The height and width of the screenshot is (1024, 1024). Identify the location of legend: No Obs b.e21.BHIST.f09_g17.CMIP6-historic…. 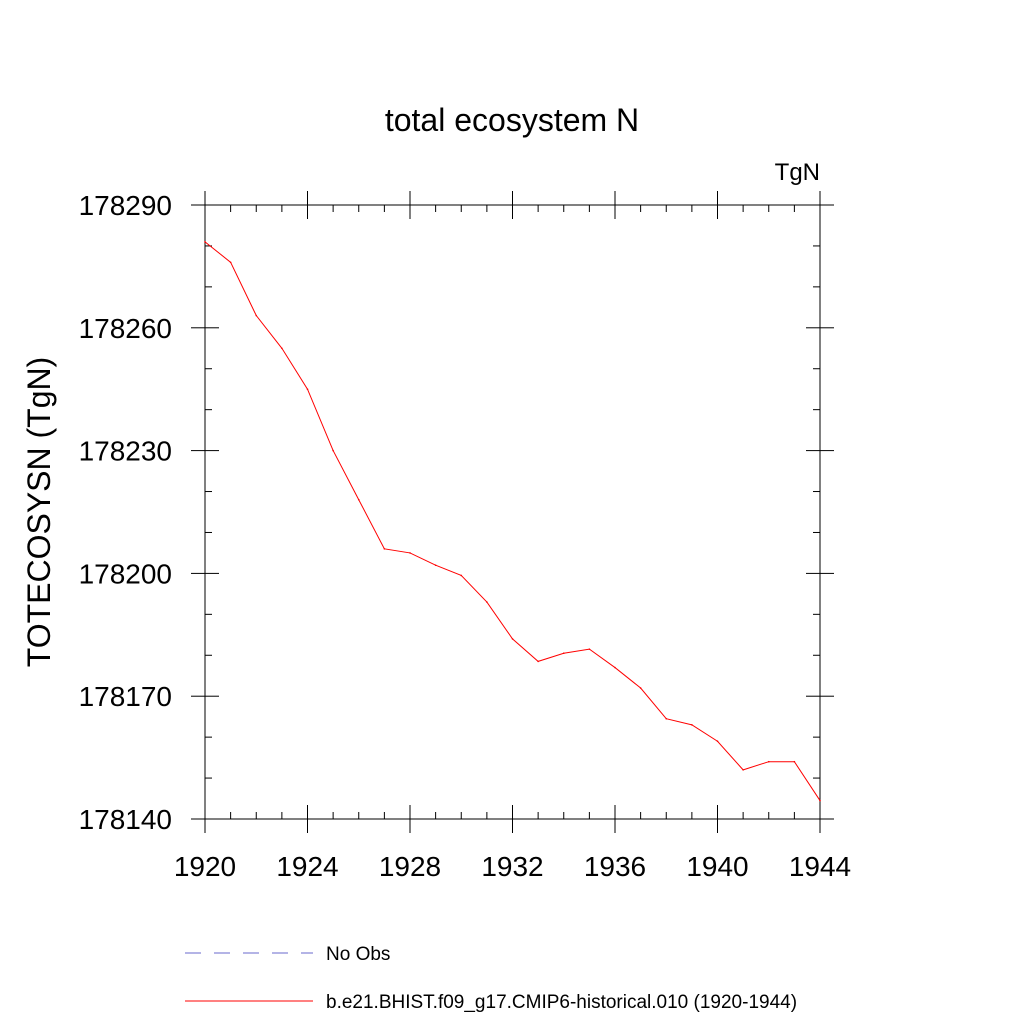
(491, 978).